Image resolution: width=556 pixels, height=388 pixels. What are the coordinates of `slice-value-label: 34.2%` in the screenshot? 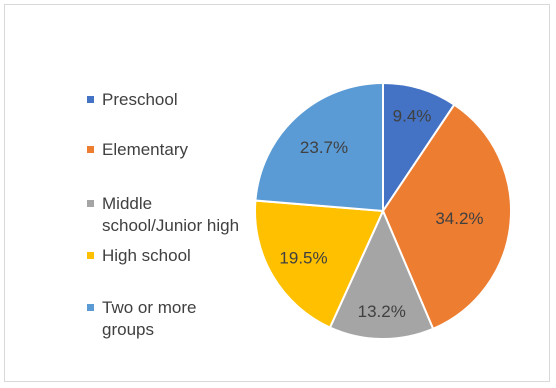 It's located at (459, 218).